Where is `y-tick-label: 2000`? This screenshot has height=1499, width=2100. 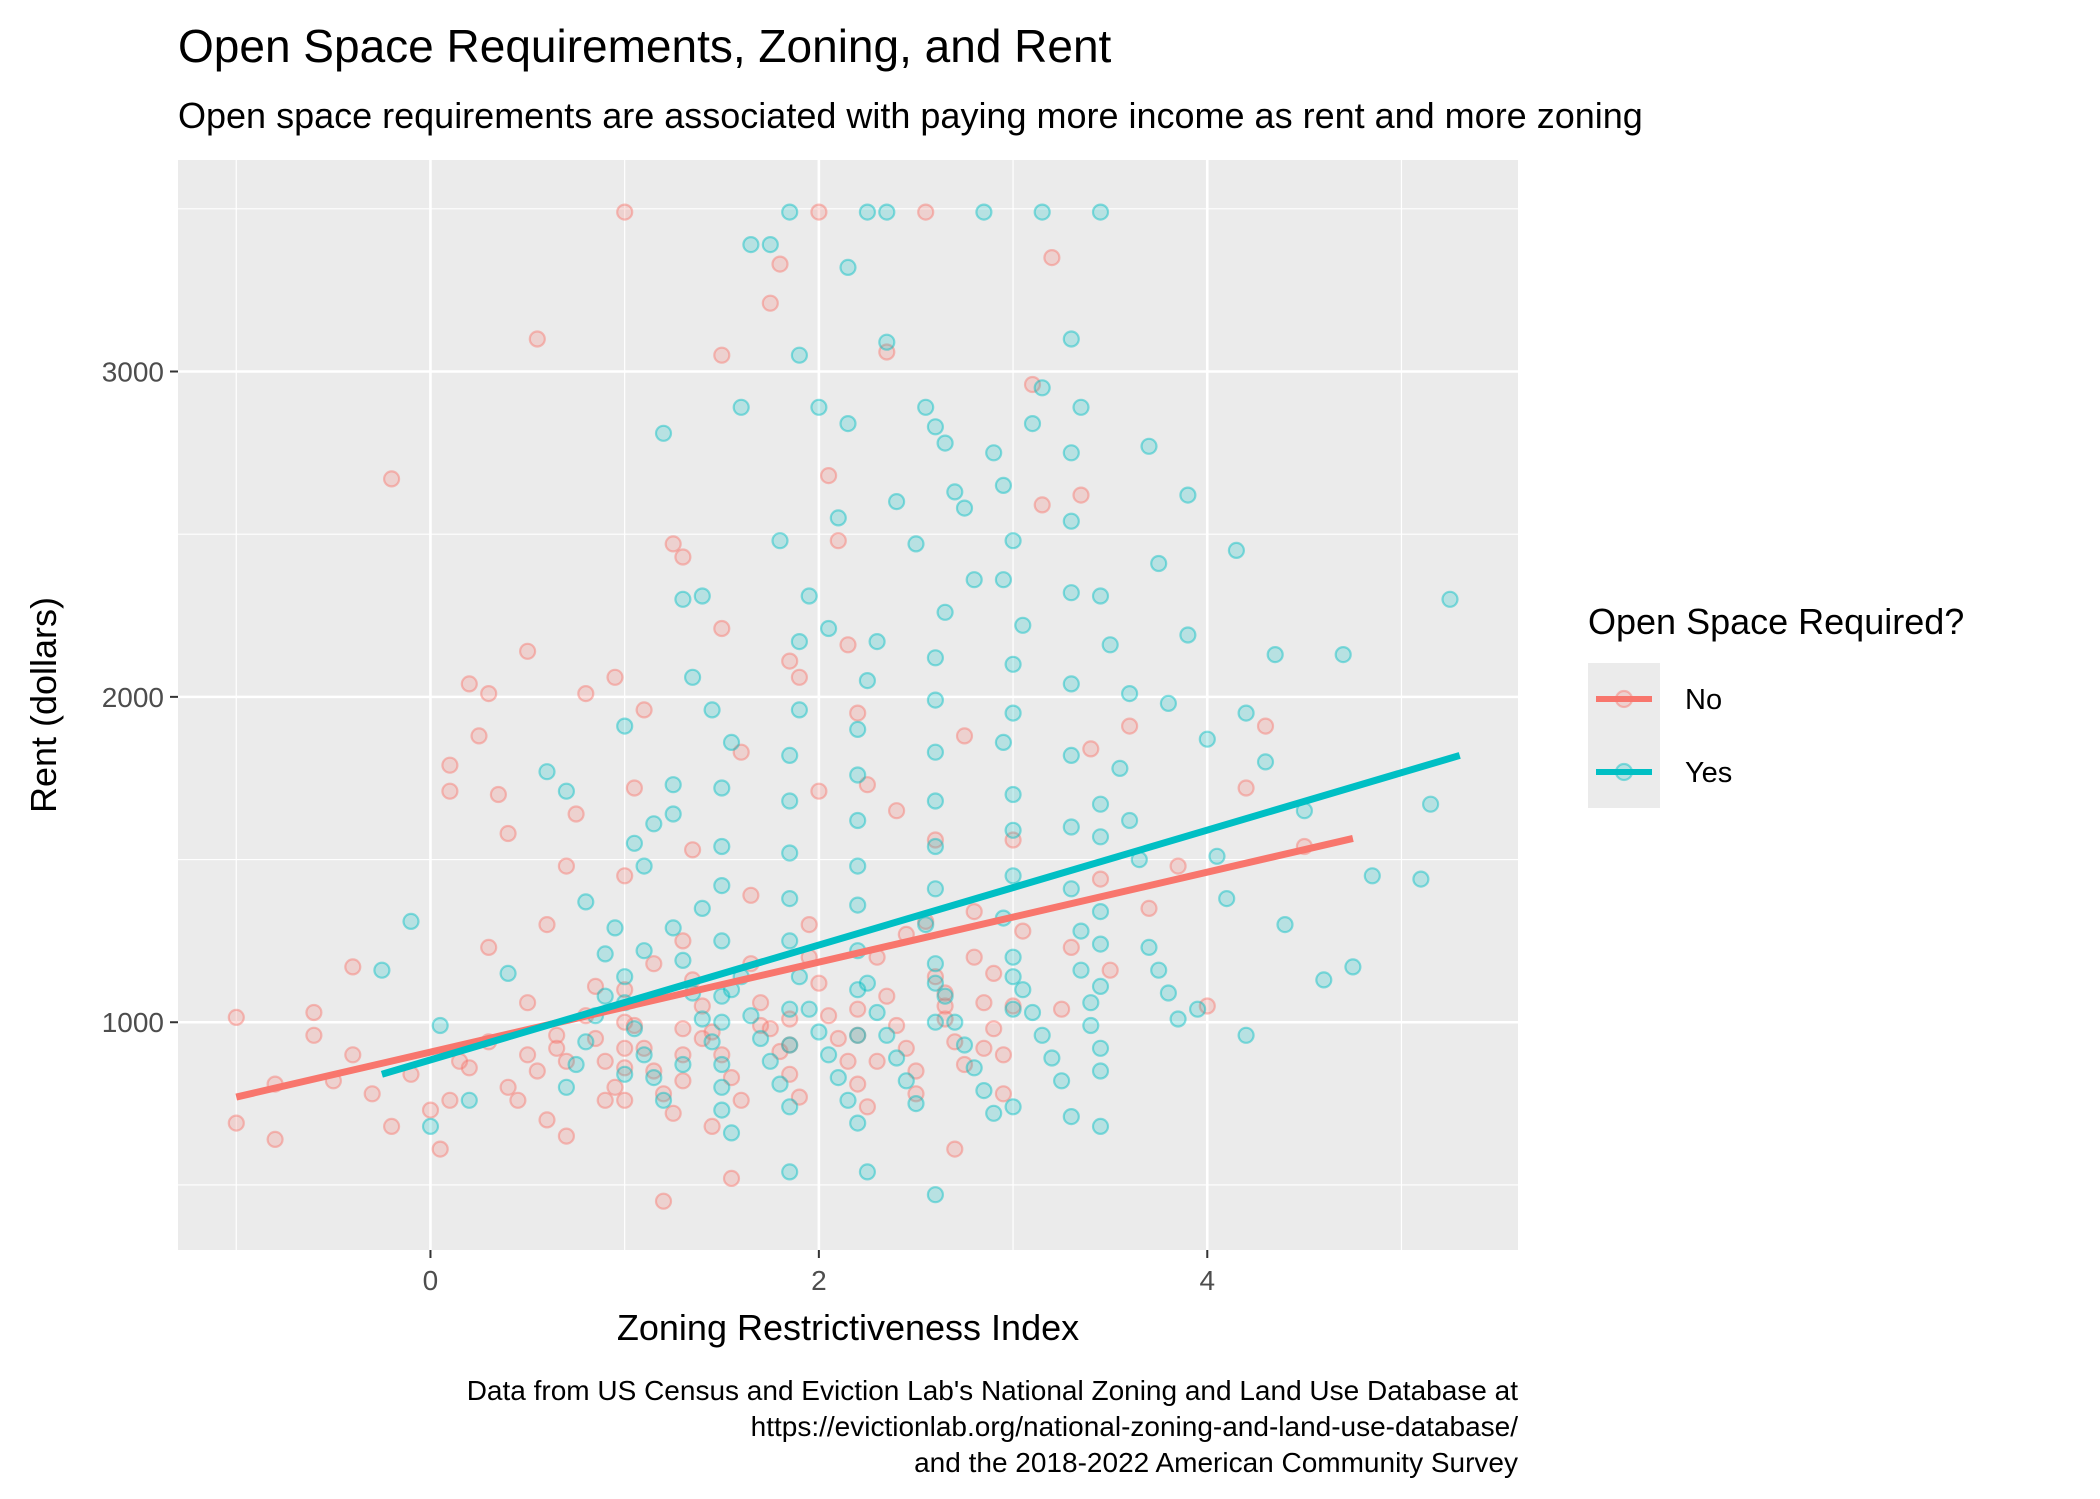
y-tick-label: 2000 is located at coordinates (133, 697).